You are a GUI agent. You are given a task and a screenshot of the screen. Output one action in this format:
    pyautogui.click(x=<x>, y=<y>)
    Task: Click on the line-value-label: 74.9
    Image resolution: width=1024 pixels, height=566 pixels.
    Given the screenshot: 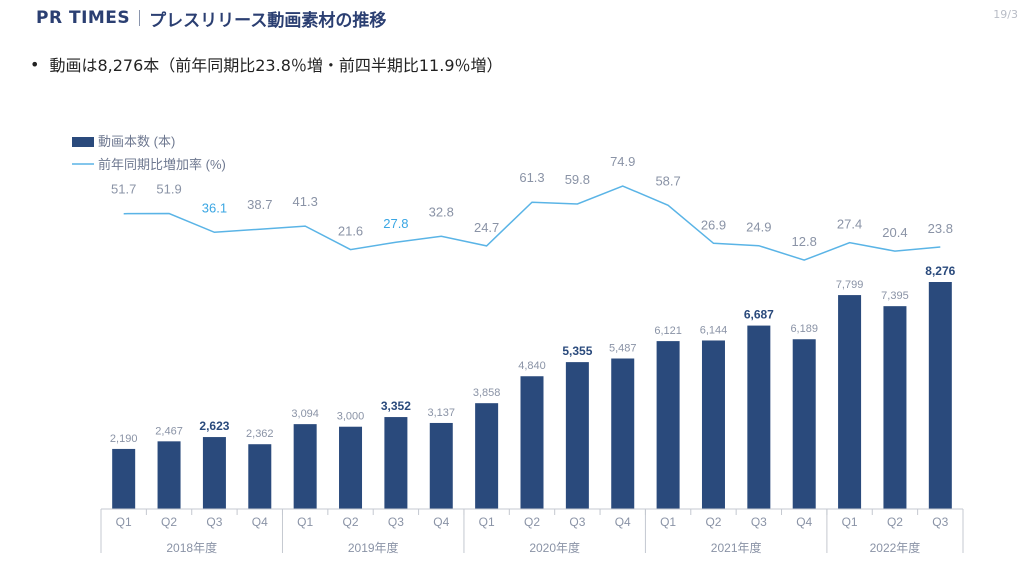 What is the action you would take?
    pyautogui.click(x=622, y=161)
    